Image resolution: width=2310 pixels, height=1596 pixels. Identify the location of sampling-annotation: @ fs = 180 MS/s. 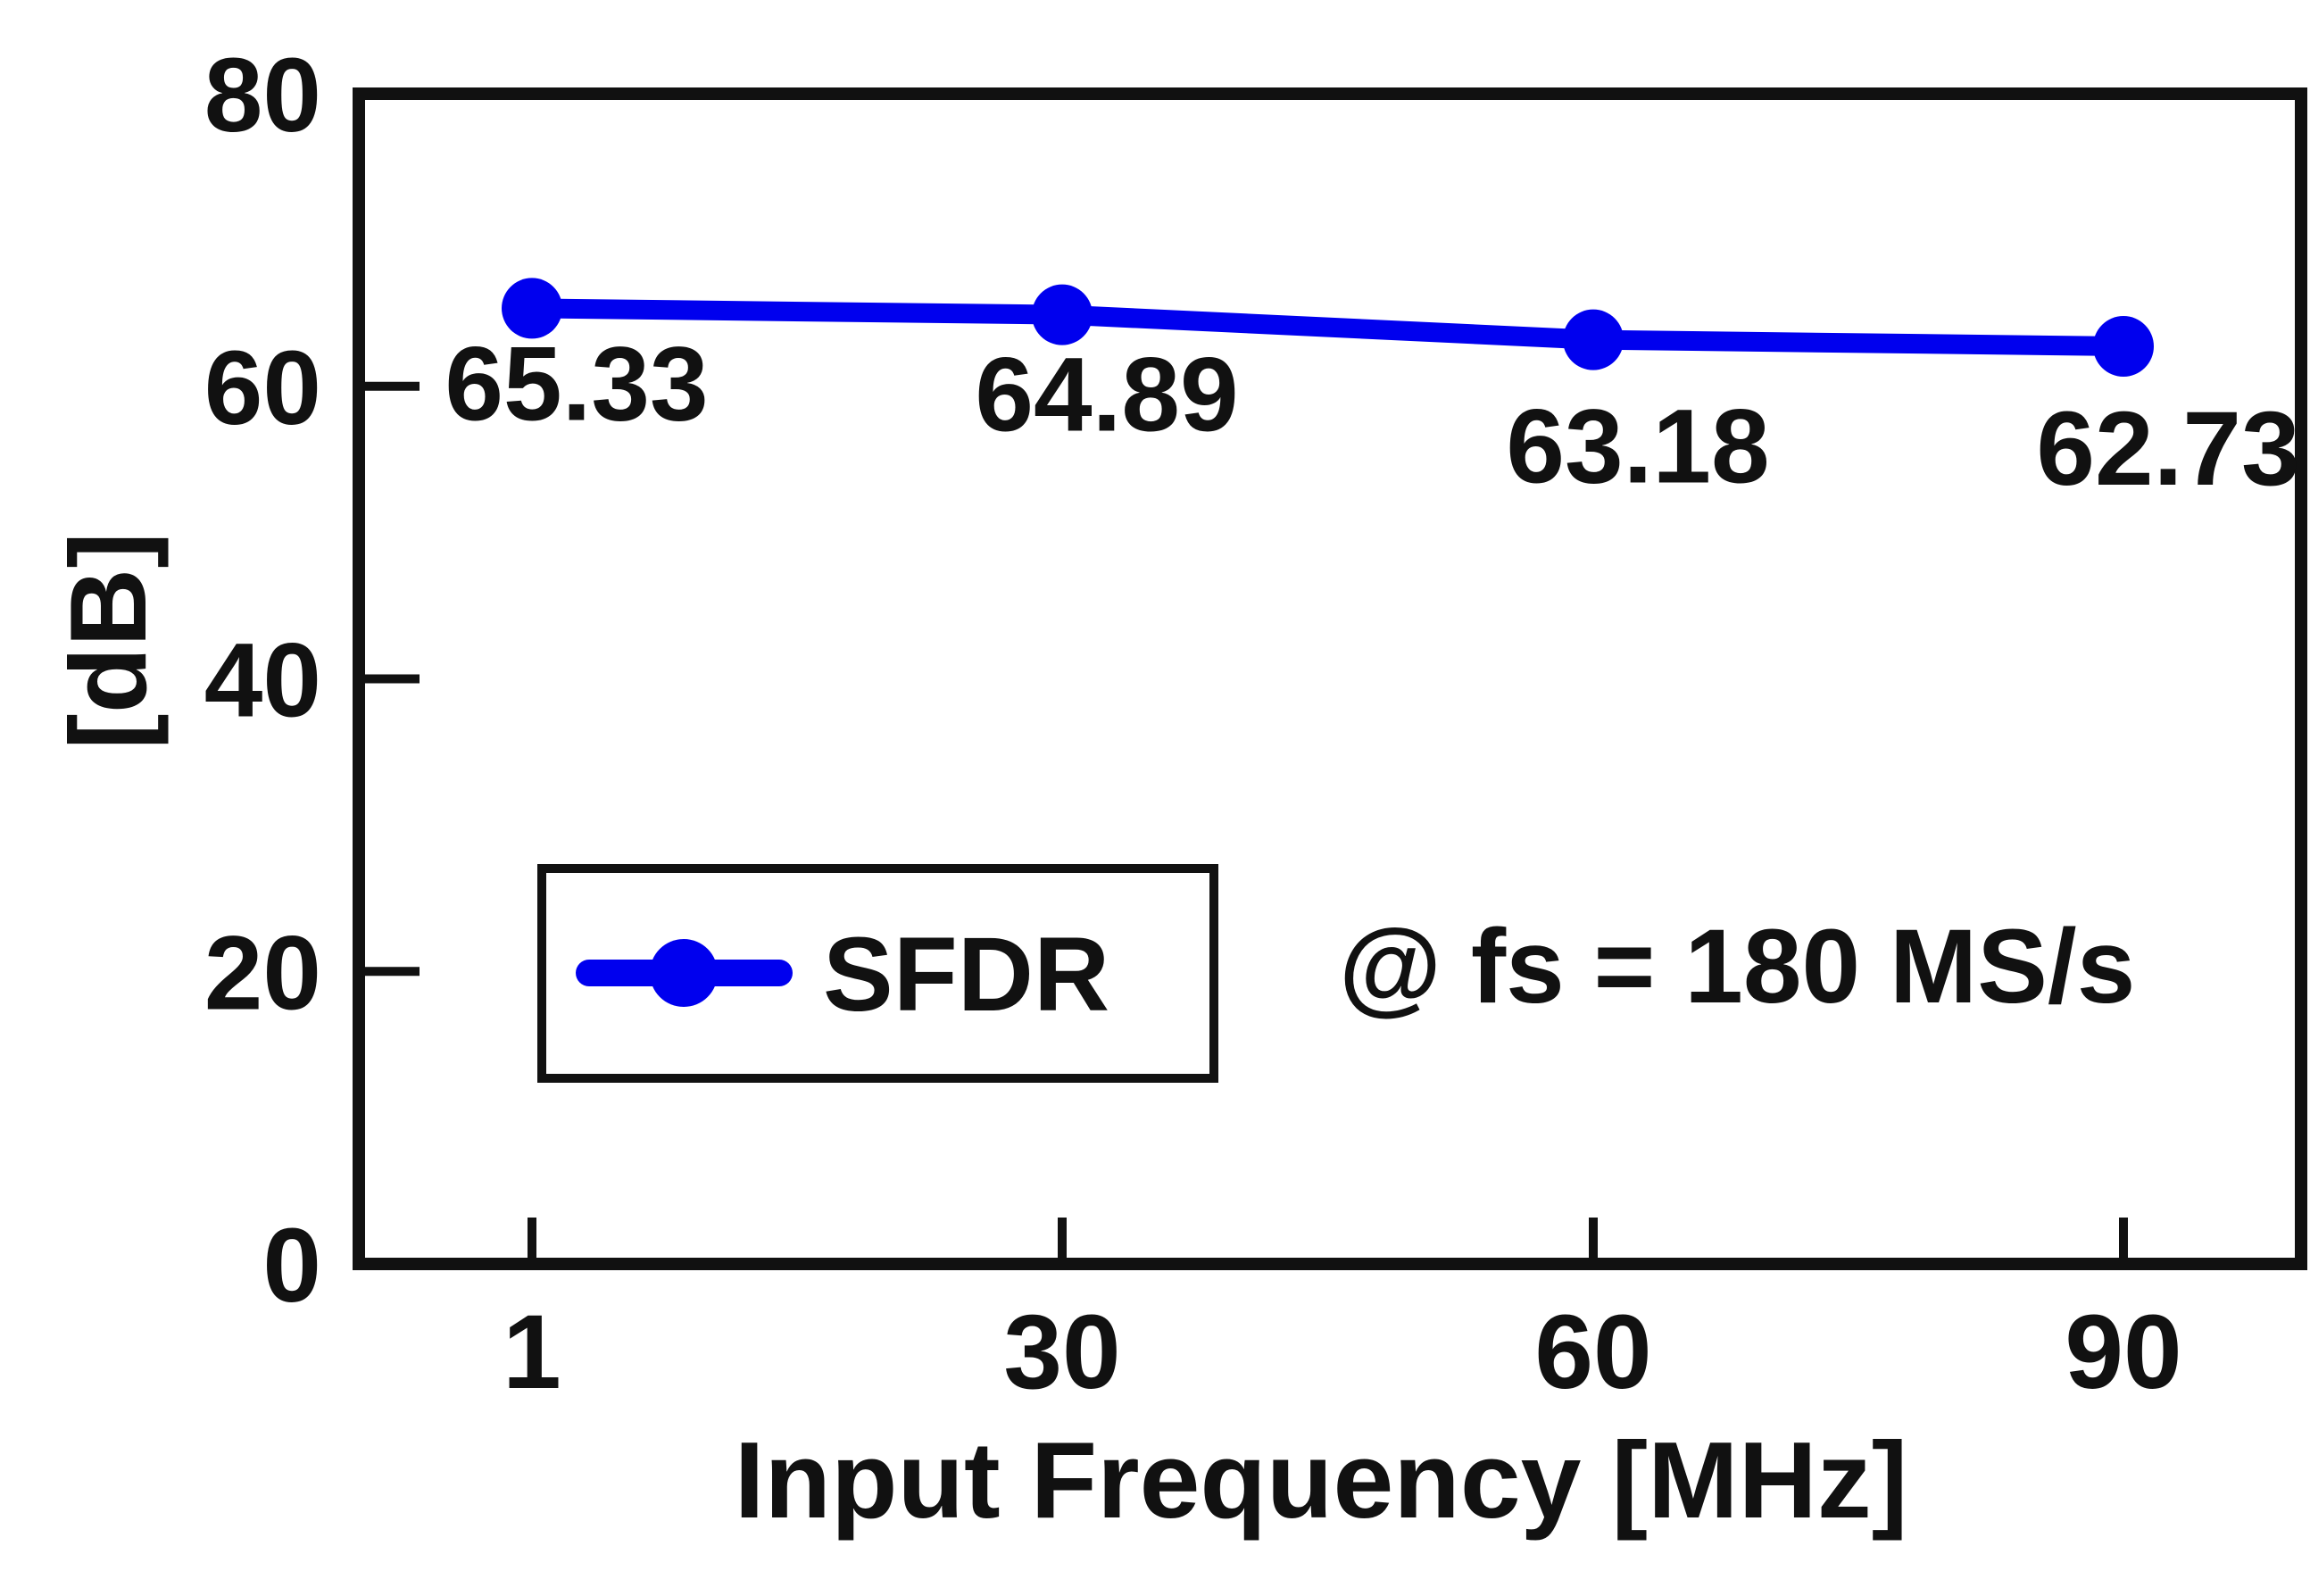
(1737, 967).